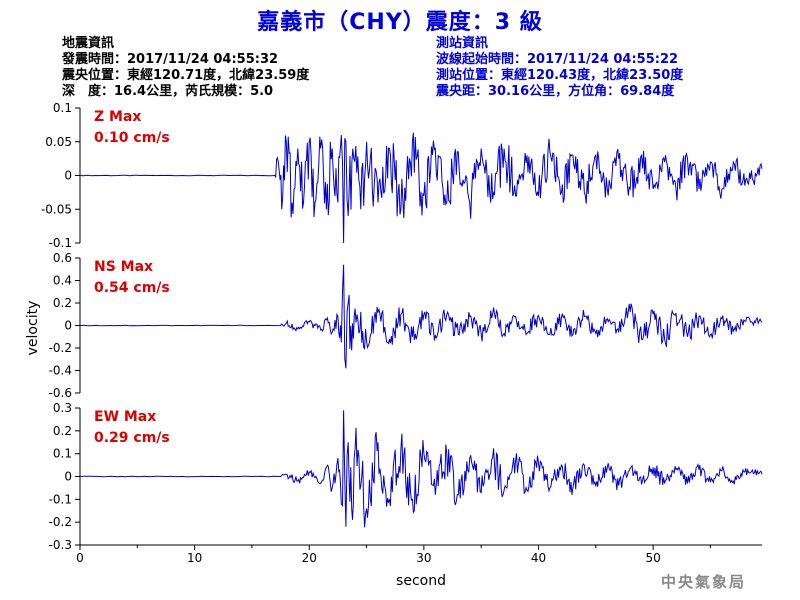 The height and width of the screenshot is (600, 800). I want to click on origin-time: 發震時間：2017/11/24 04:55:32, so click(170, 59).